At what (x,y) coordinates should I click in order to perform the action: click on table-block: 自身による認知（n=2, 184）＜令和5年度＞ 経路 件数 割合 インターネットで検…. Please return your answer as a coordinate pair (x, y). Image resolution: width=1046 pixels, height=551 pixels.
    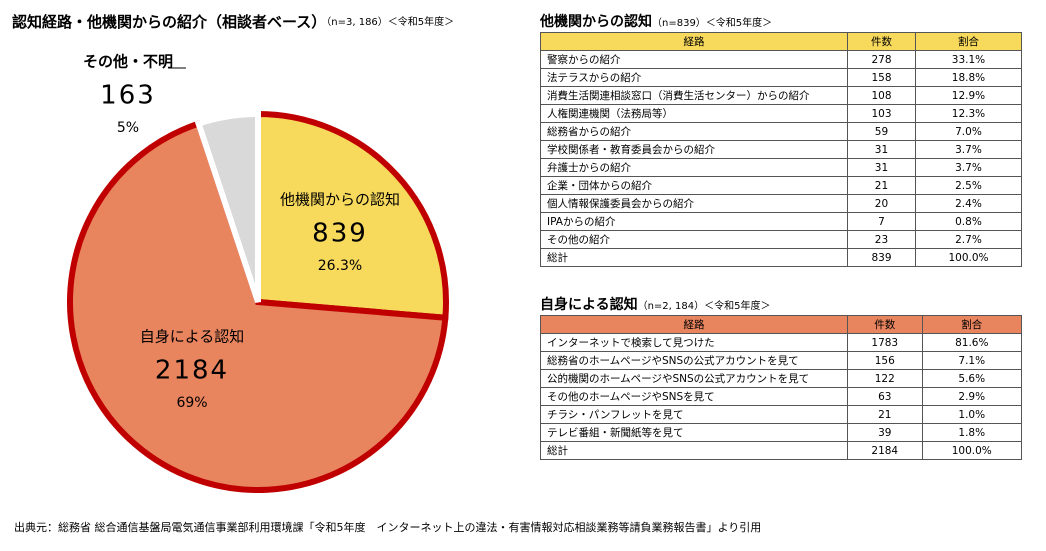
    Looking at the image, I should click on (781, 377).